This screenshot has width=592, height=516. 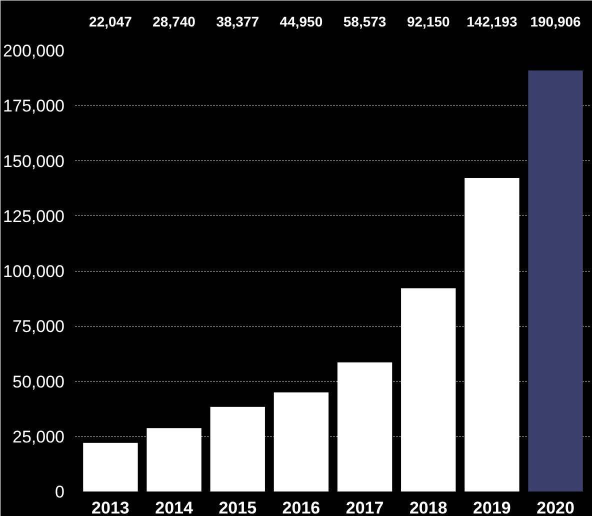 I want to click on y-tick-label: 75,000, so click(x=38, y=326).